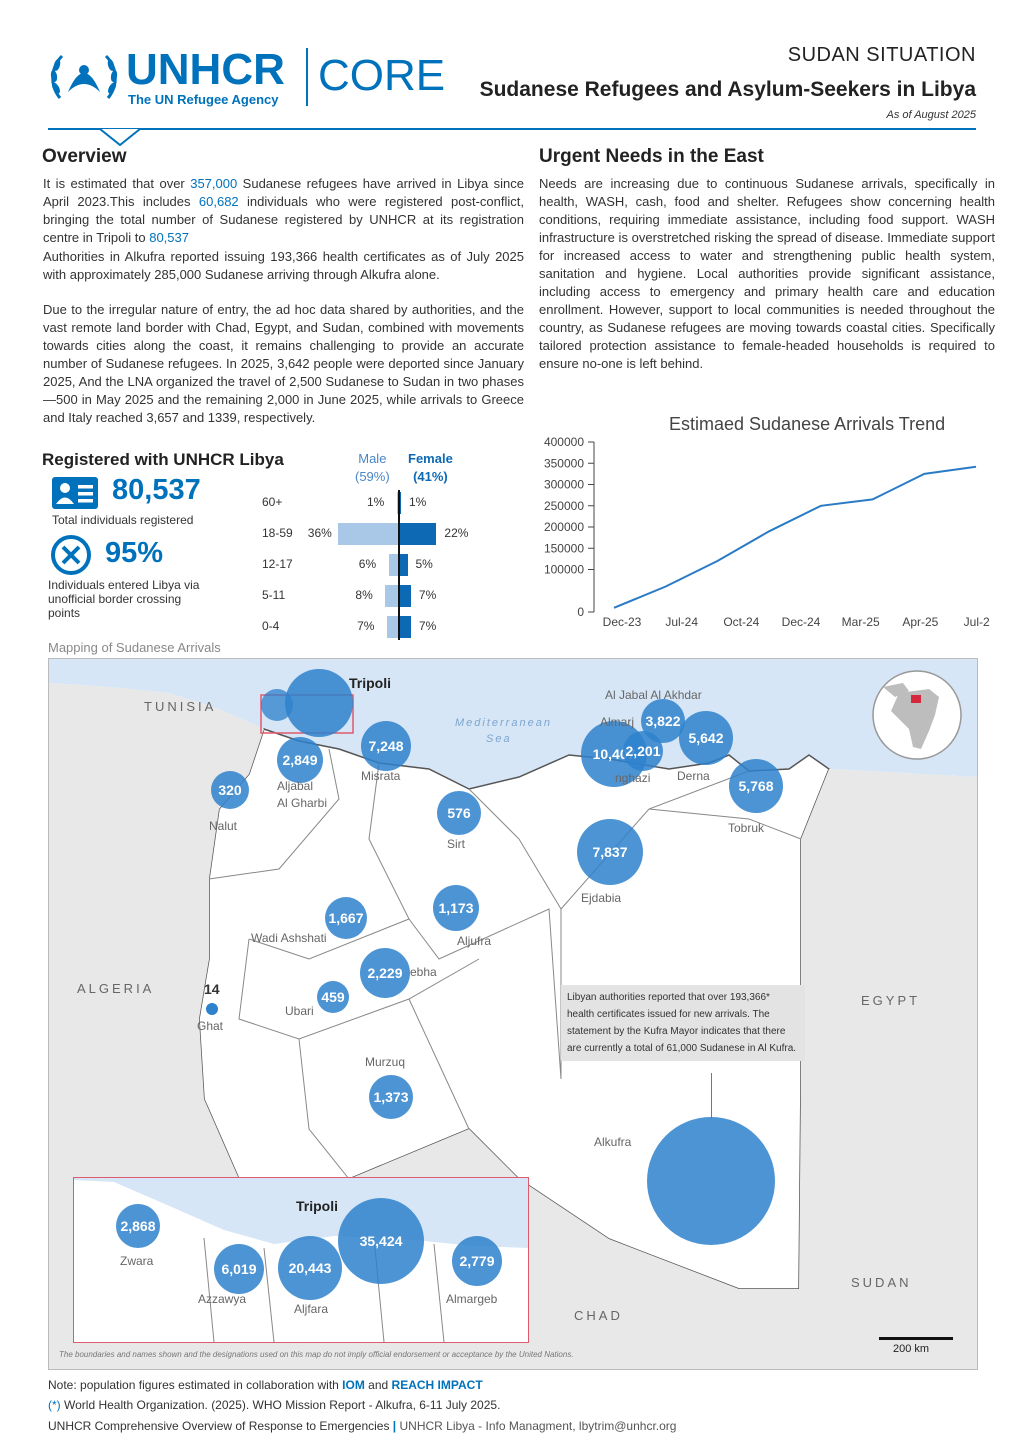 The image size is (1024, 1449). What do you see at coordinates (430, 467) in the screenshot?
I see `female-legend: Female (41%)` at bounding box center [430, 467].